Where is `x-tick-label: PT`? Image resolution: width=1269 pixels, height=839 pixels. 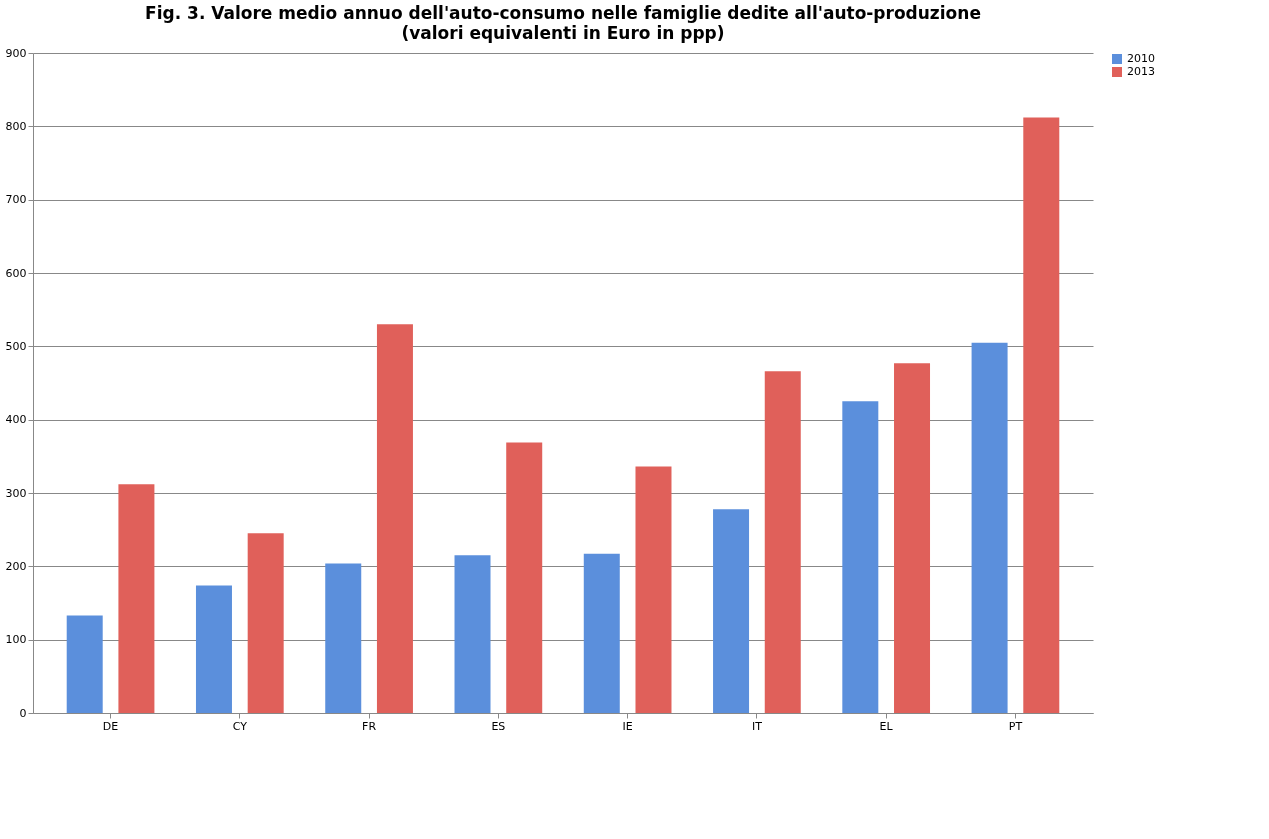
x-tick-label: PT is located at coordinates (1015, 726).